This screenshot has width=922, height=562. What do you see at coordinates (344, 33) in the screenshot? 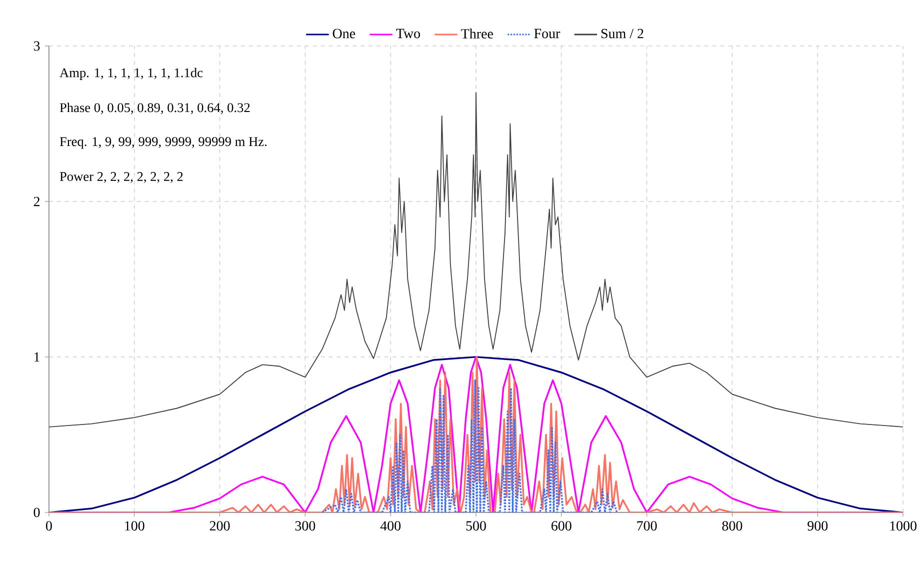
I see `legend-label: One` at bounding box center [344, 33].